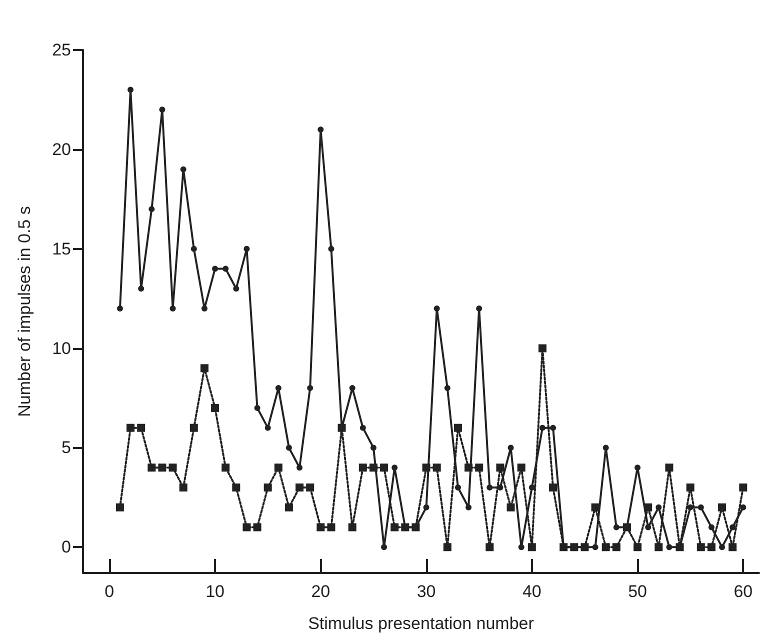  Describe the element at coordinates (421, 623) in the screenshot. I see `x-axis-title: Stimulus presentation number` at that location.